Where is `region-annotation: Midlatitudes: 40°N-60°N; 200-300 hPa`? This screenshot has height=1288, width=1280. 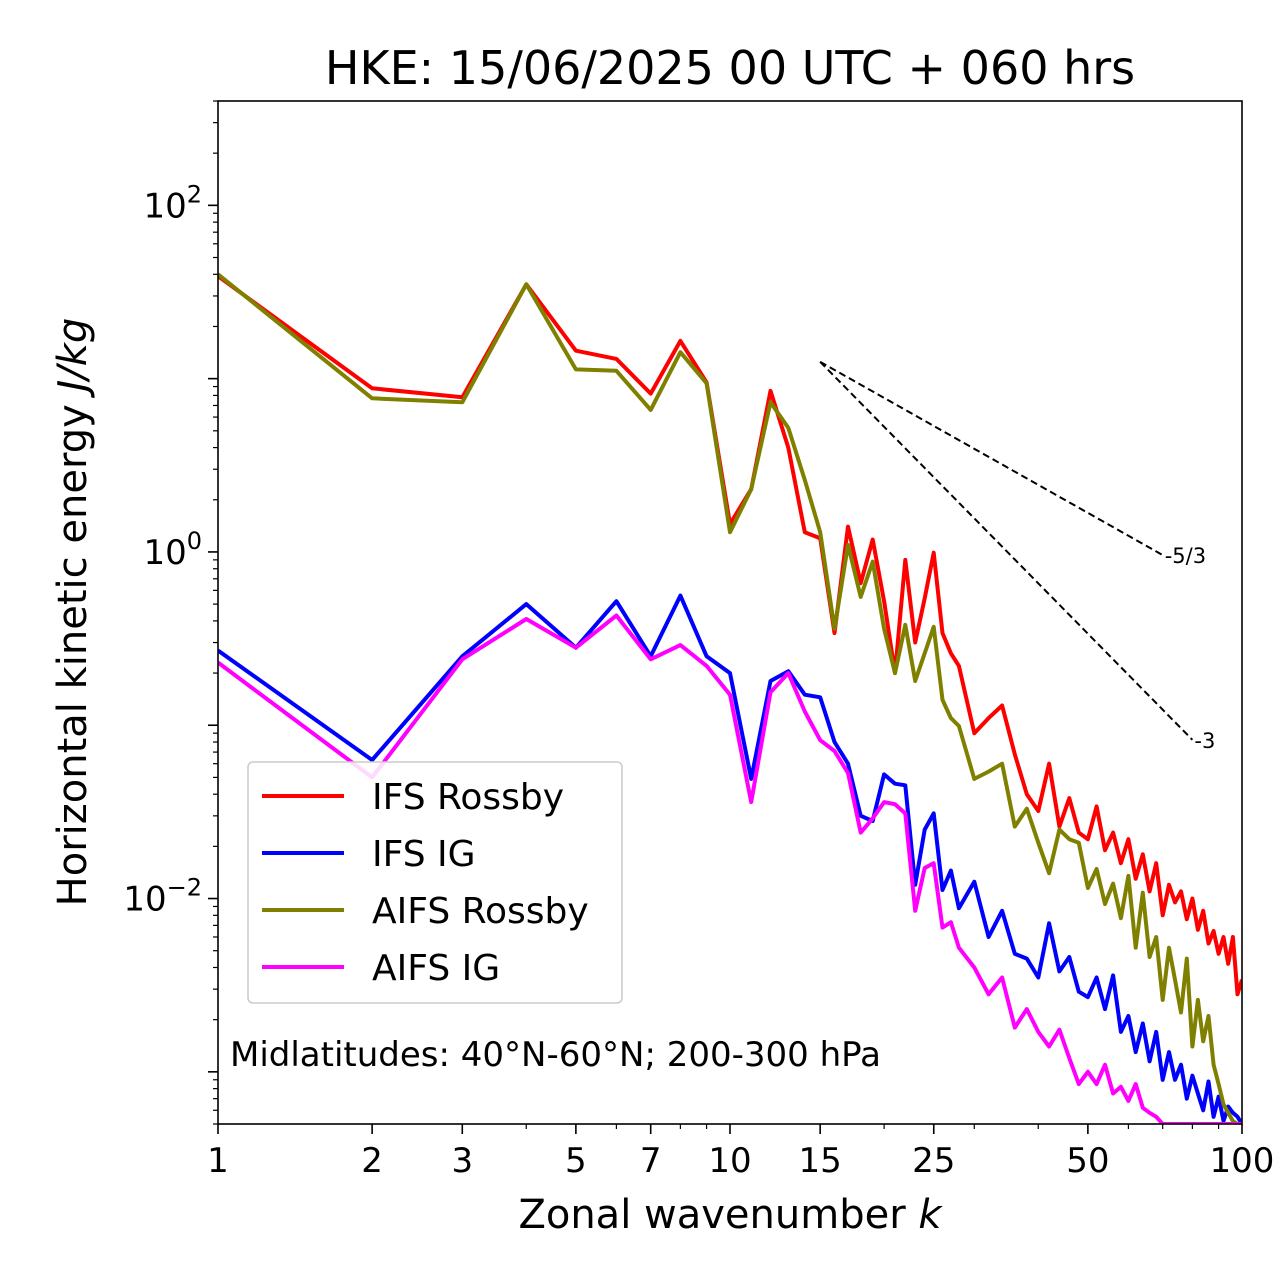 region-annotation: Midlatitudes: 40°N-60°N; 200-300 hPa is located at coordinates (555, 1055).